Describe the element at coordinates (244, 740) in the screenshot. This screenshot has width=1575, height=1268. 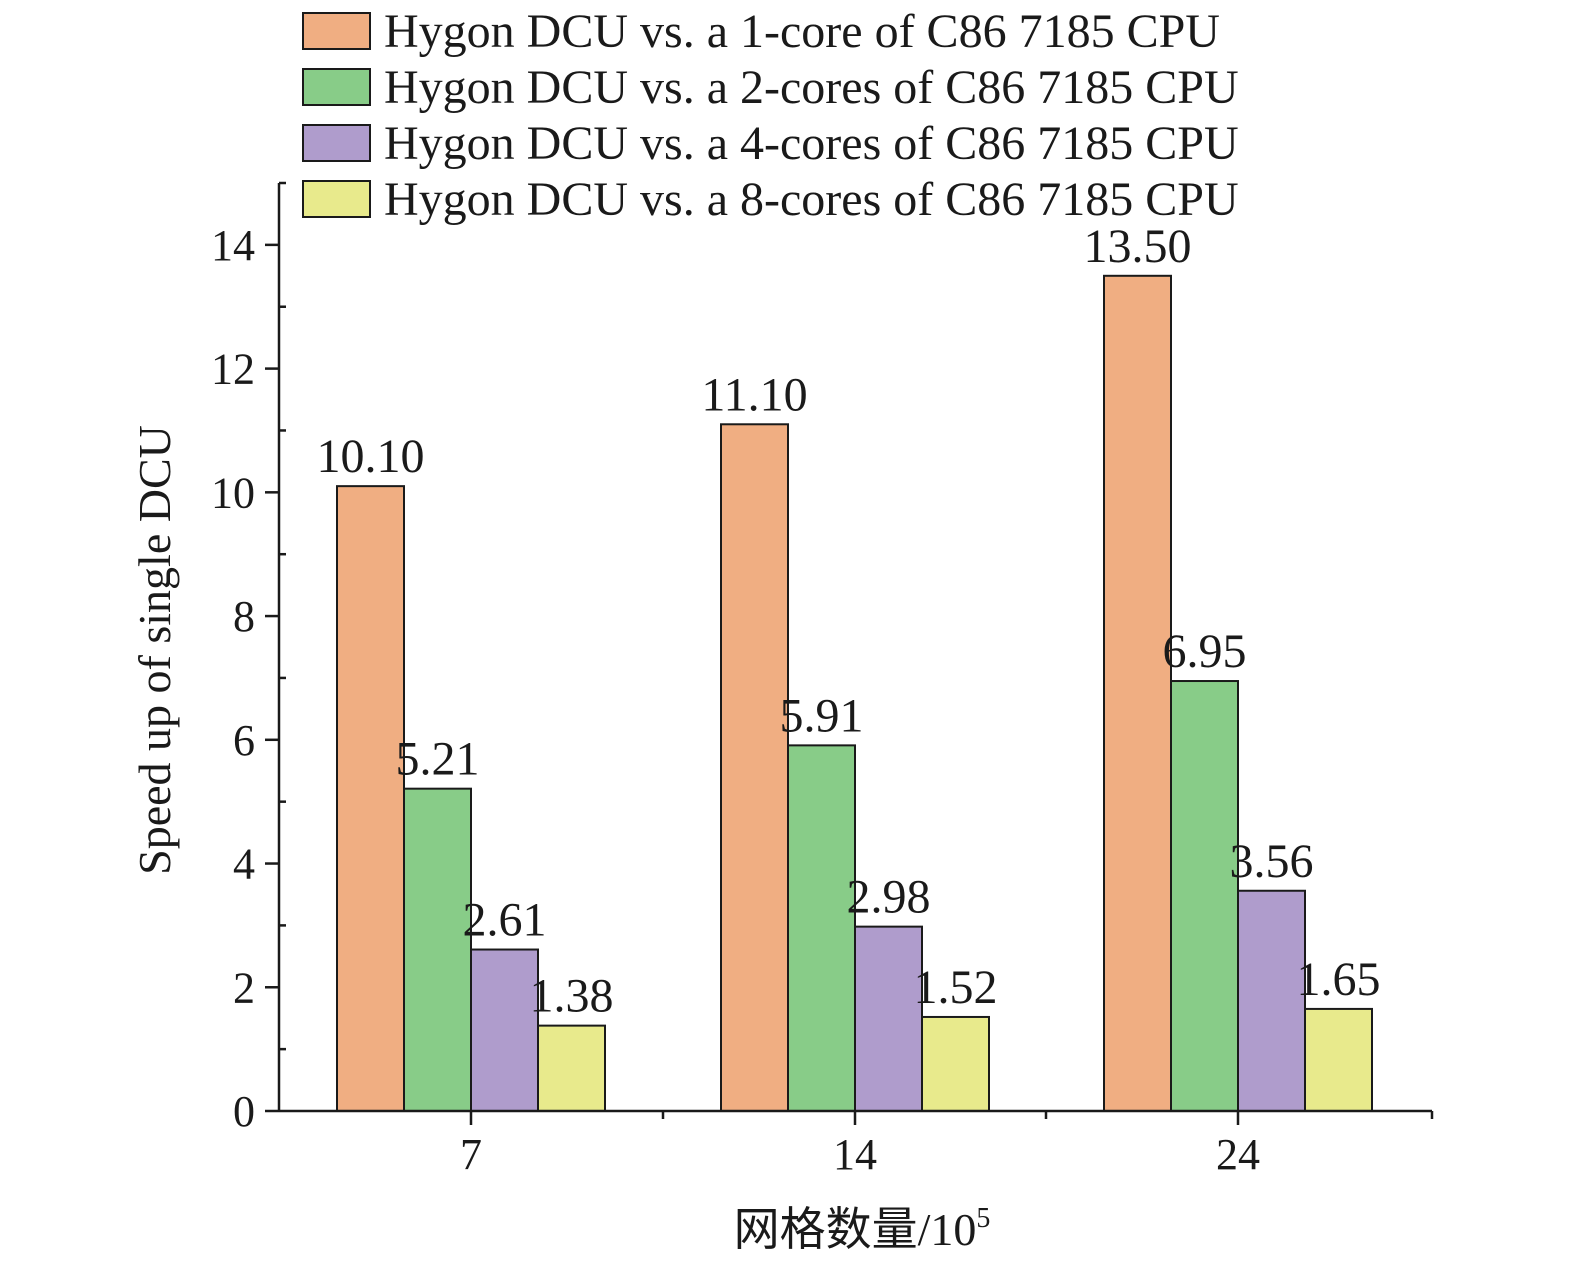
I see `y-tick-label-6: 6` at that location.